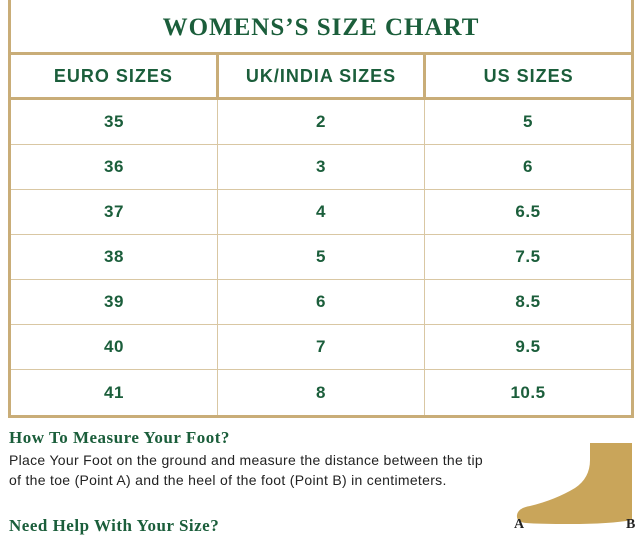 This screenshot has width=640, height=536. What do you see at coordinates (114, 257) in the screenshot?
I see `table-cell: 38` at bounding box center [114, 257].